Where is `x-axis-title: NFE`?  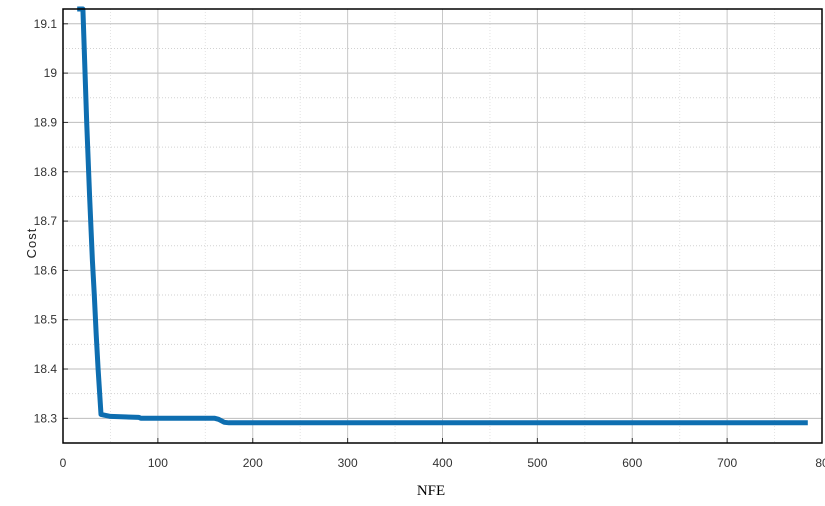
x-axis-title: NFE is located at coordinates (431, 491).